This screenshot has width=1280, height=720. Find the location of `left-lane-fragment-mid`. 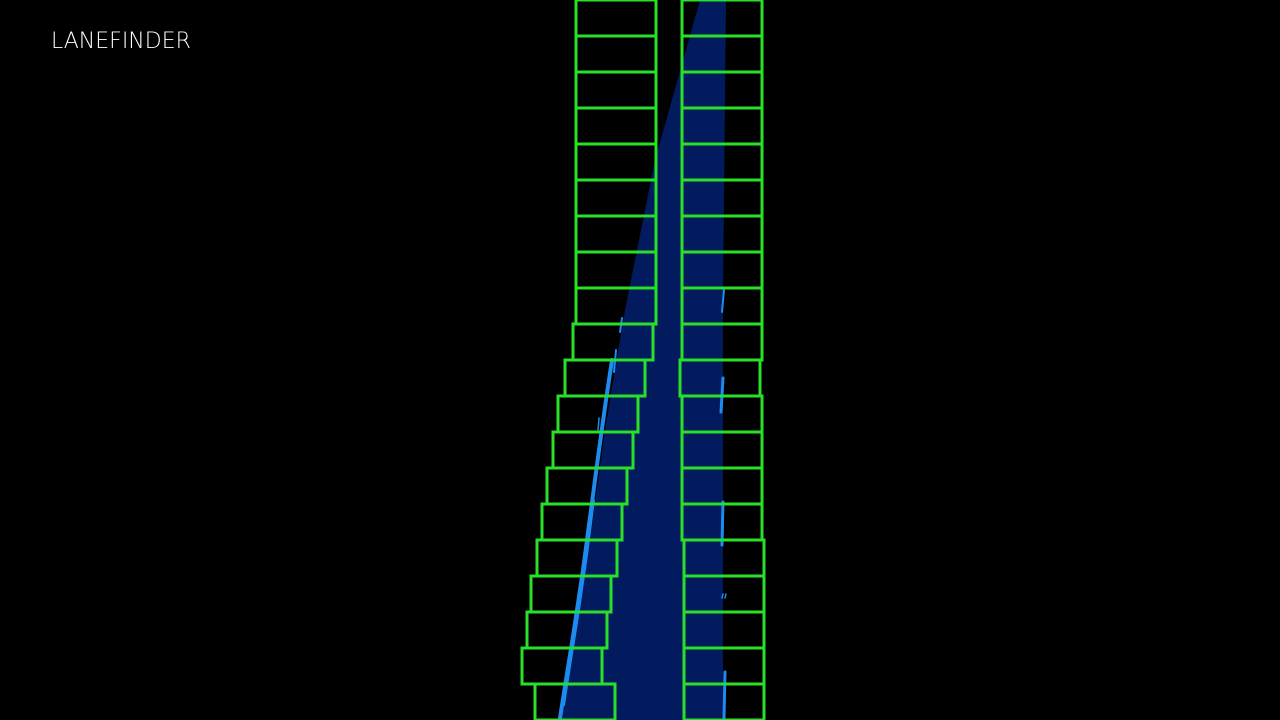

left-lane-fragment-mid is located at coordinates (598, 424).